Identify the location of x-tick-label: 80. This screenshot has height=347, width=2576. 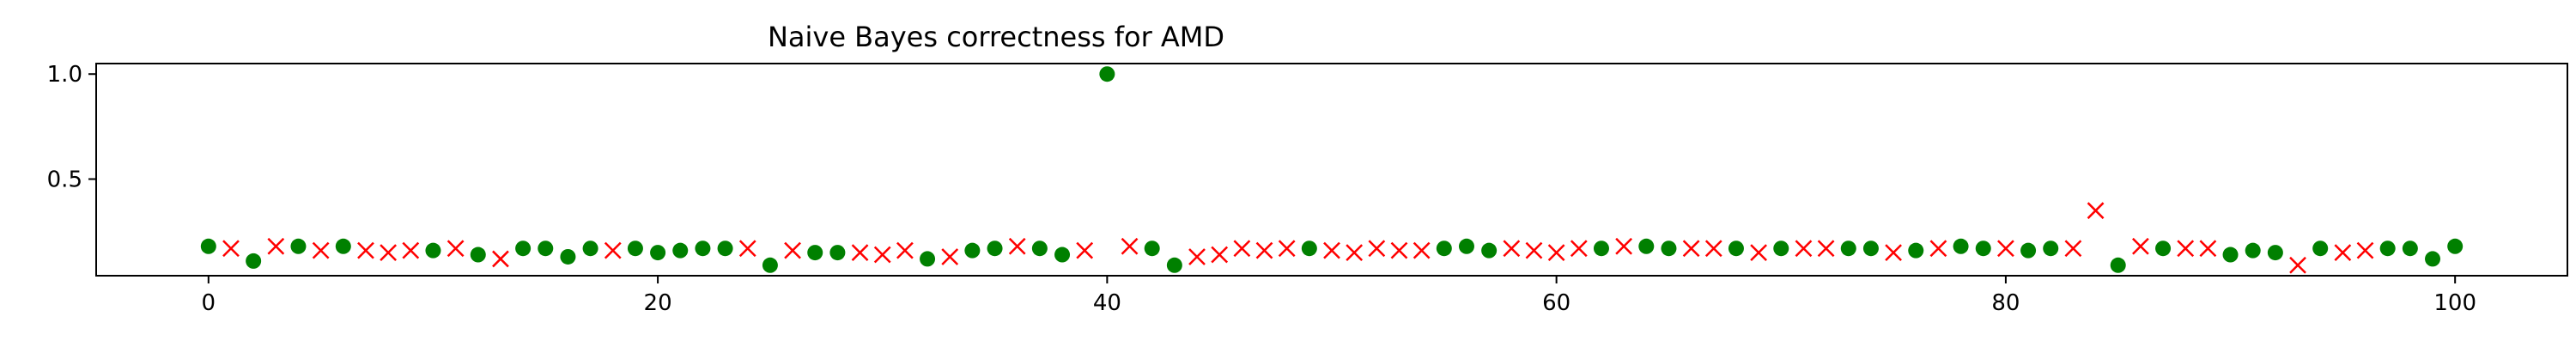
(2005, 303).